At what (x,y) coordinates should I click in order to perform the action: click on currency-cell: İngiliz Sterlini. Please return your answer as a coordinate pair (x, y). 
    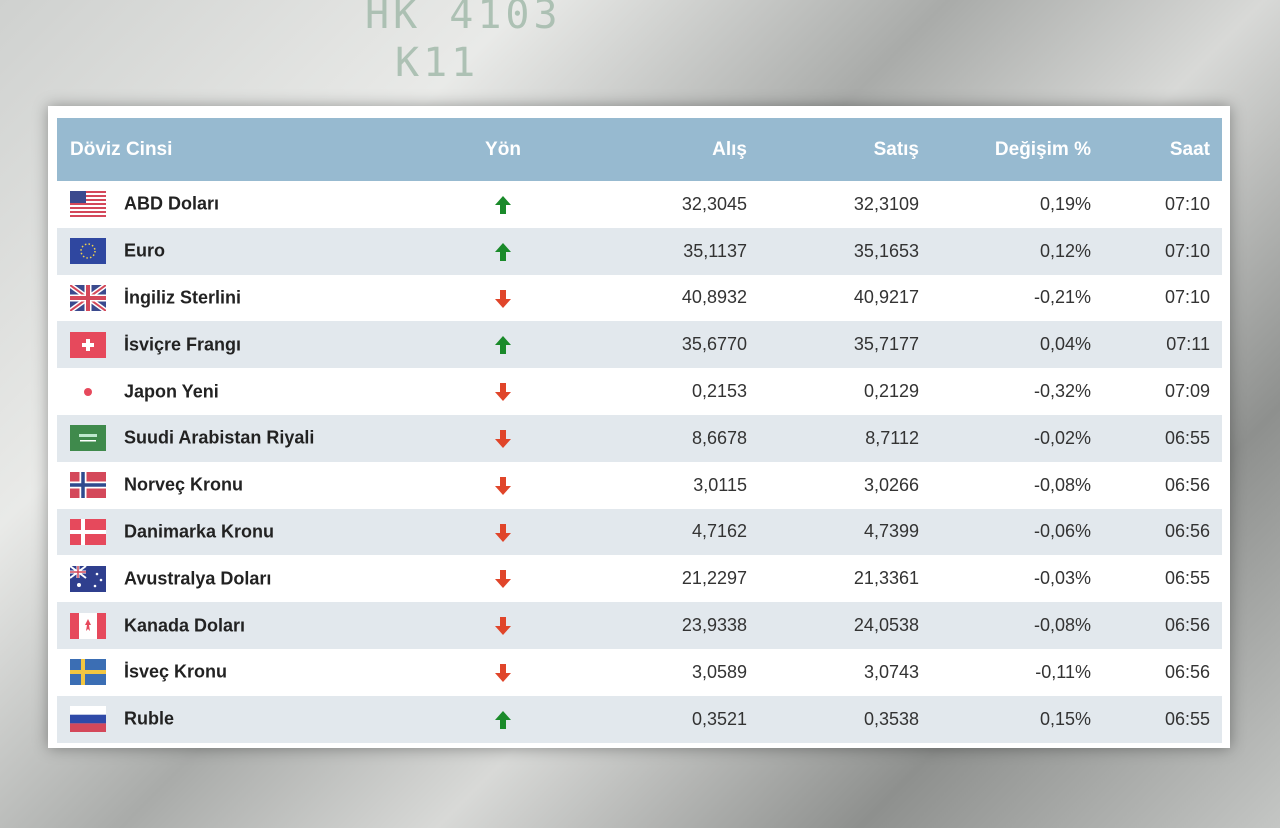
    Looking at the image, I should click on (244, 298).